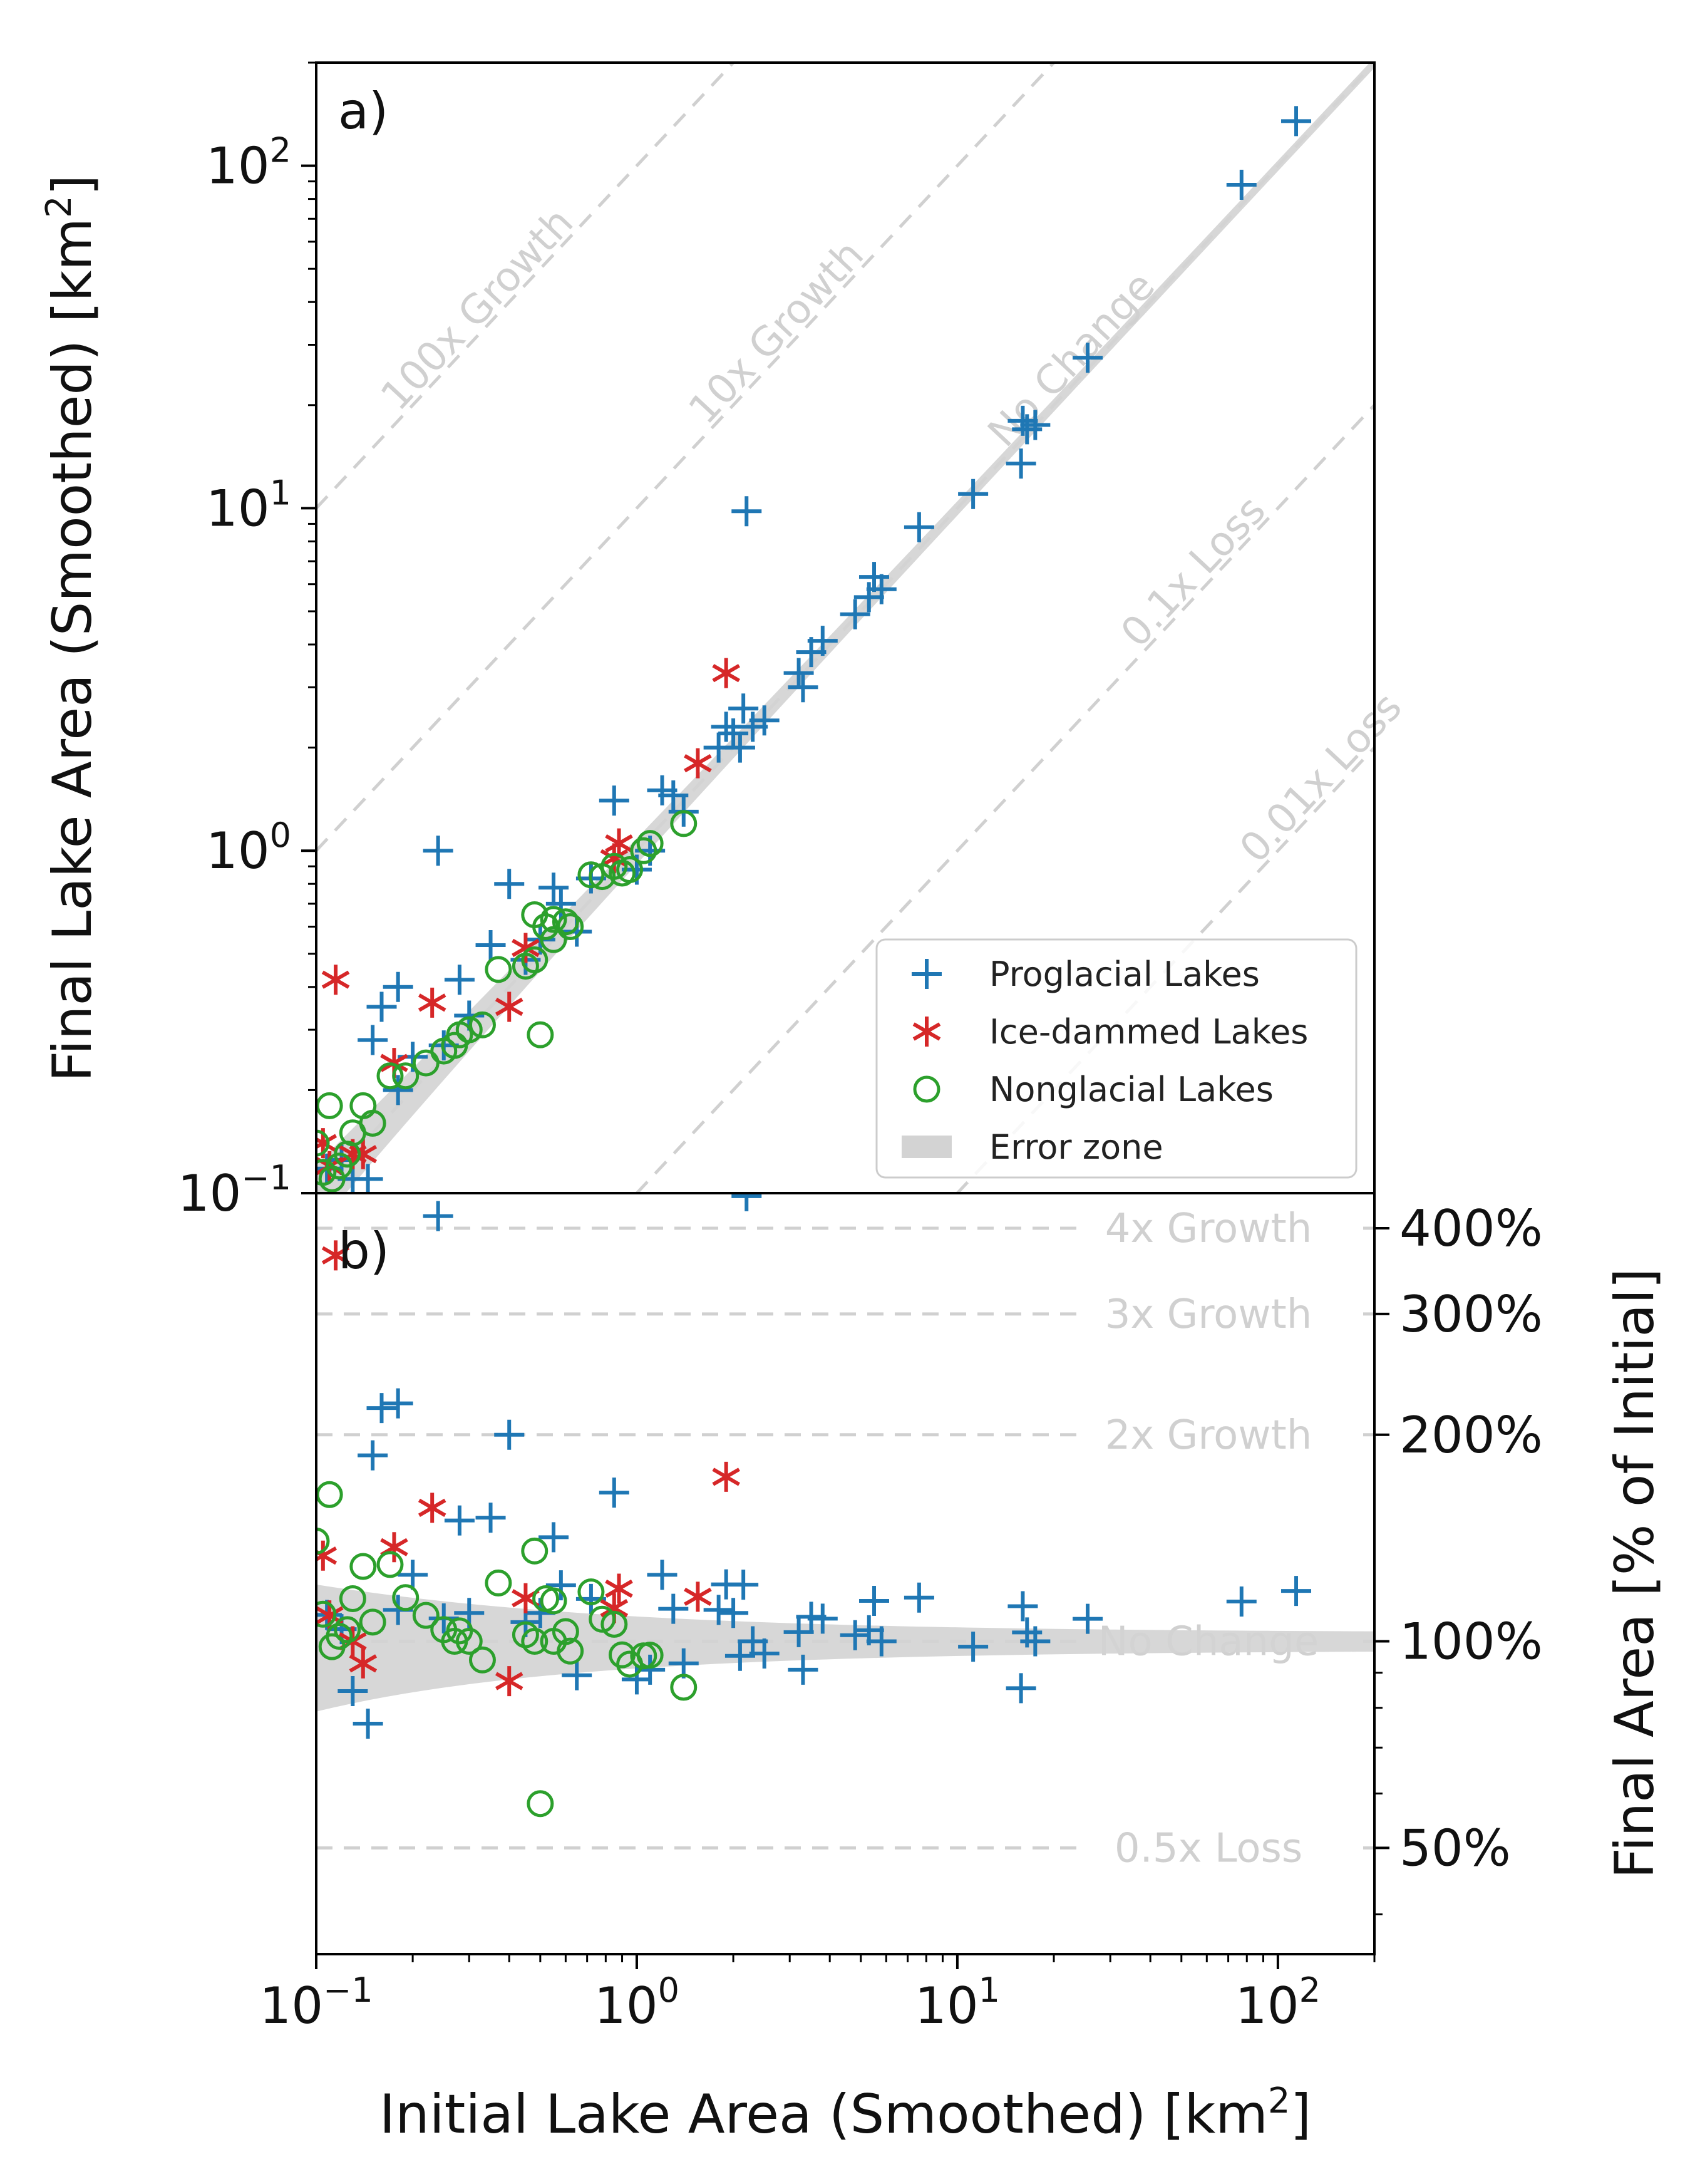 This screenshot has width=1695, height=2184. Describe the element at coordinates (1471, 1435) in the screenshot. I see `b-y-tick-label-2: 200%` at that location.